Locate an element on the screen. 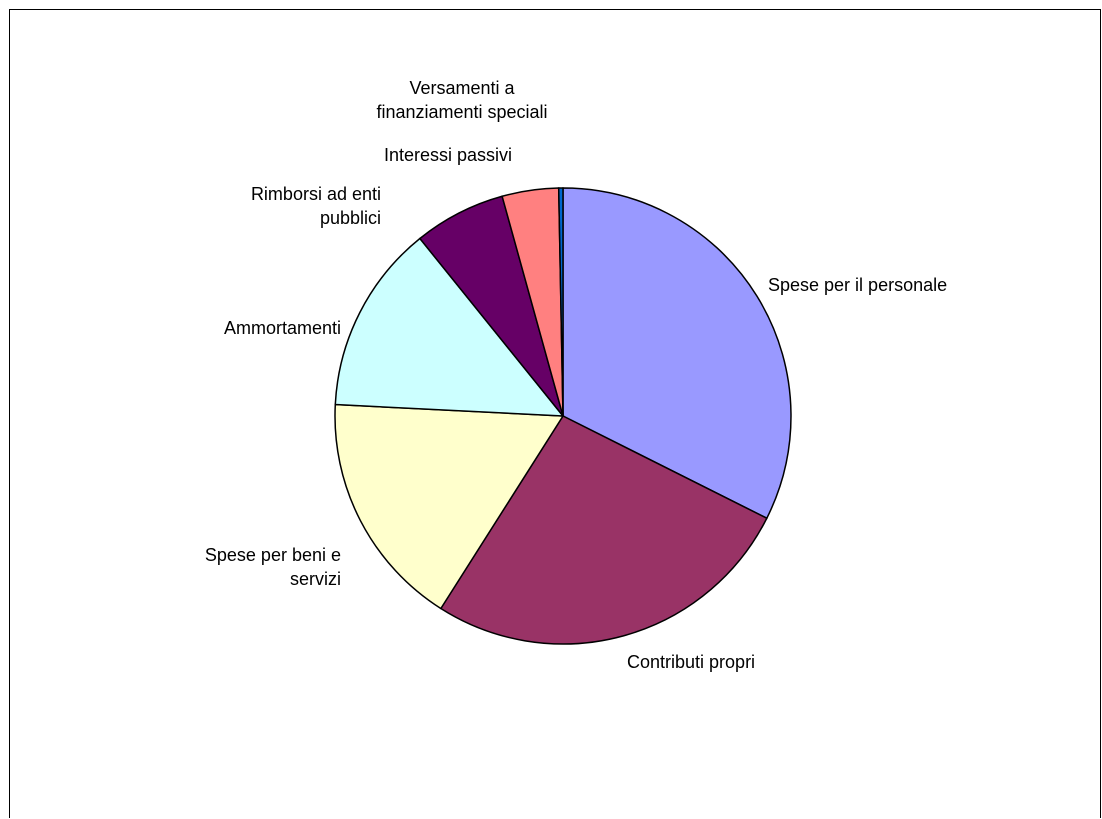  pie-slice-contributi-propri is located at coordinates (603, 530).